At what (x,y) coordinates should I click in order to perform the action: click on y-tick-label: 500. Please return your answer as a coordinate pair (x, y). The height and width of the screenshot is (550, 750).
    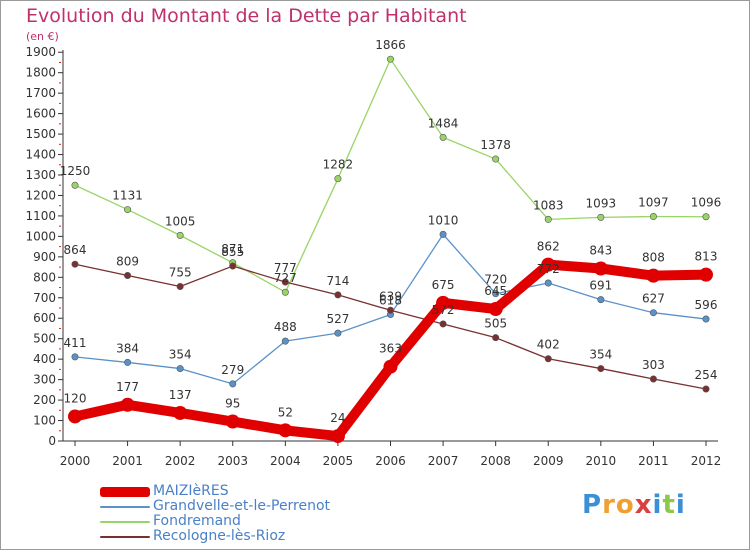
    Looking at the image, I should click on (44, 339).